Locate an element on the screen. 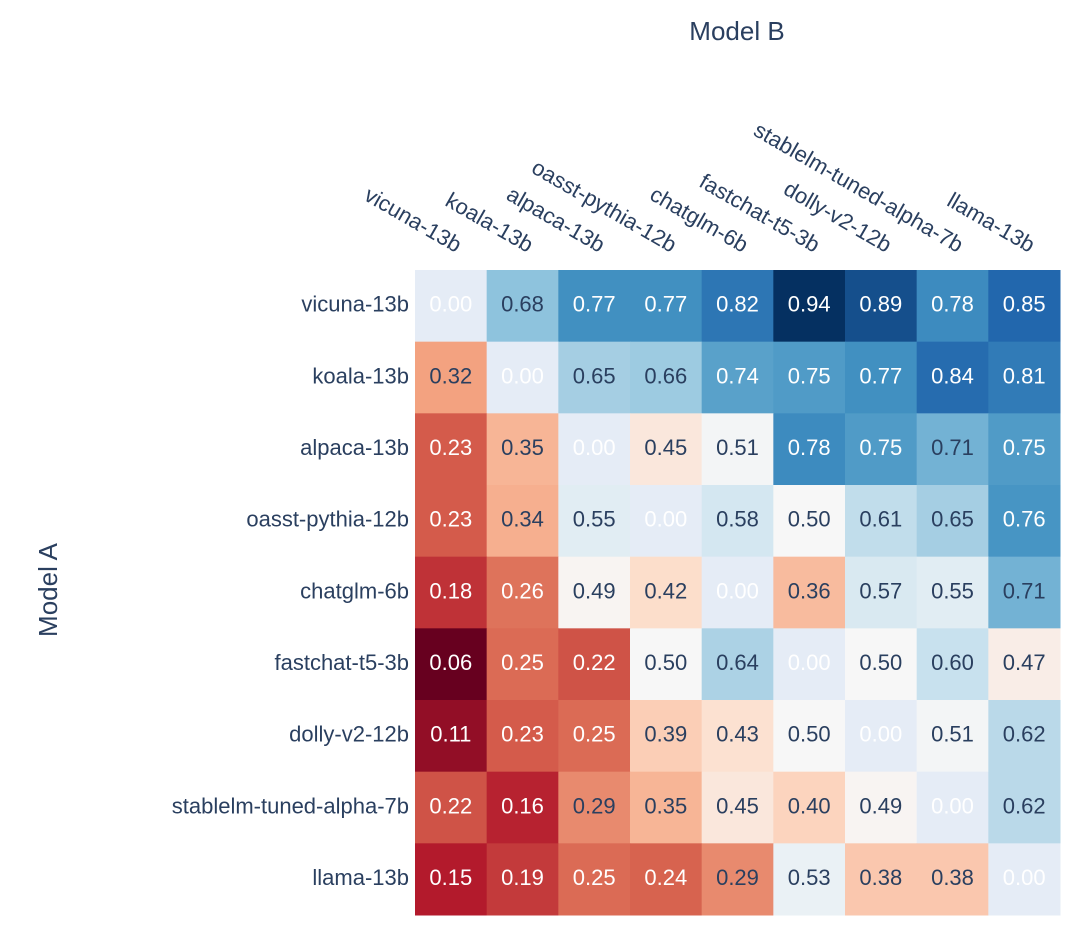 Image resolution: width=1080 pixels, height=933 pixels. cell-label: 0.24 is located at coordinates (665, 877).